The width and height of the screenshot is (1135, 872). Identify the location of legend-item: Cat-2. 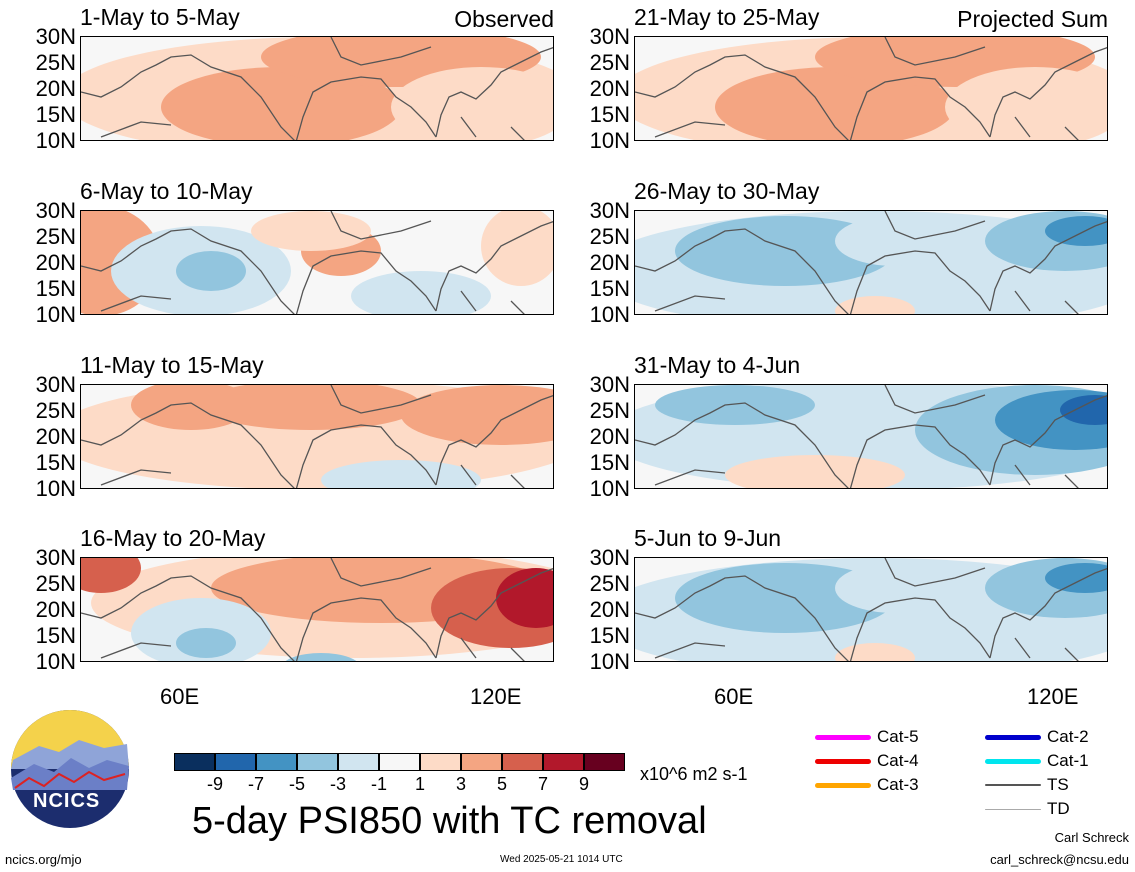
(1037, 737).